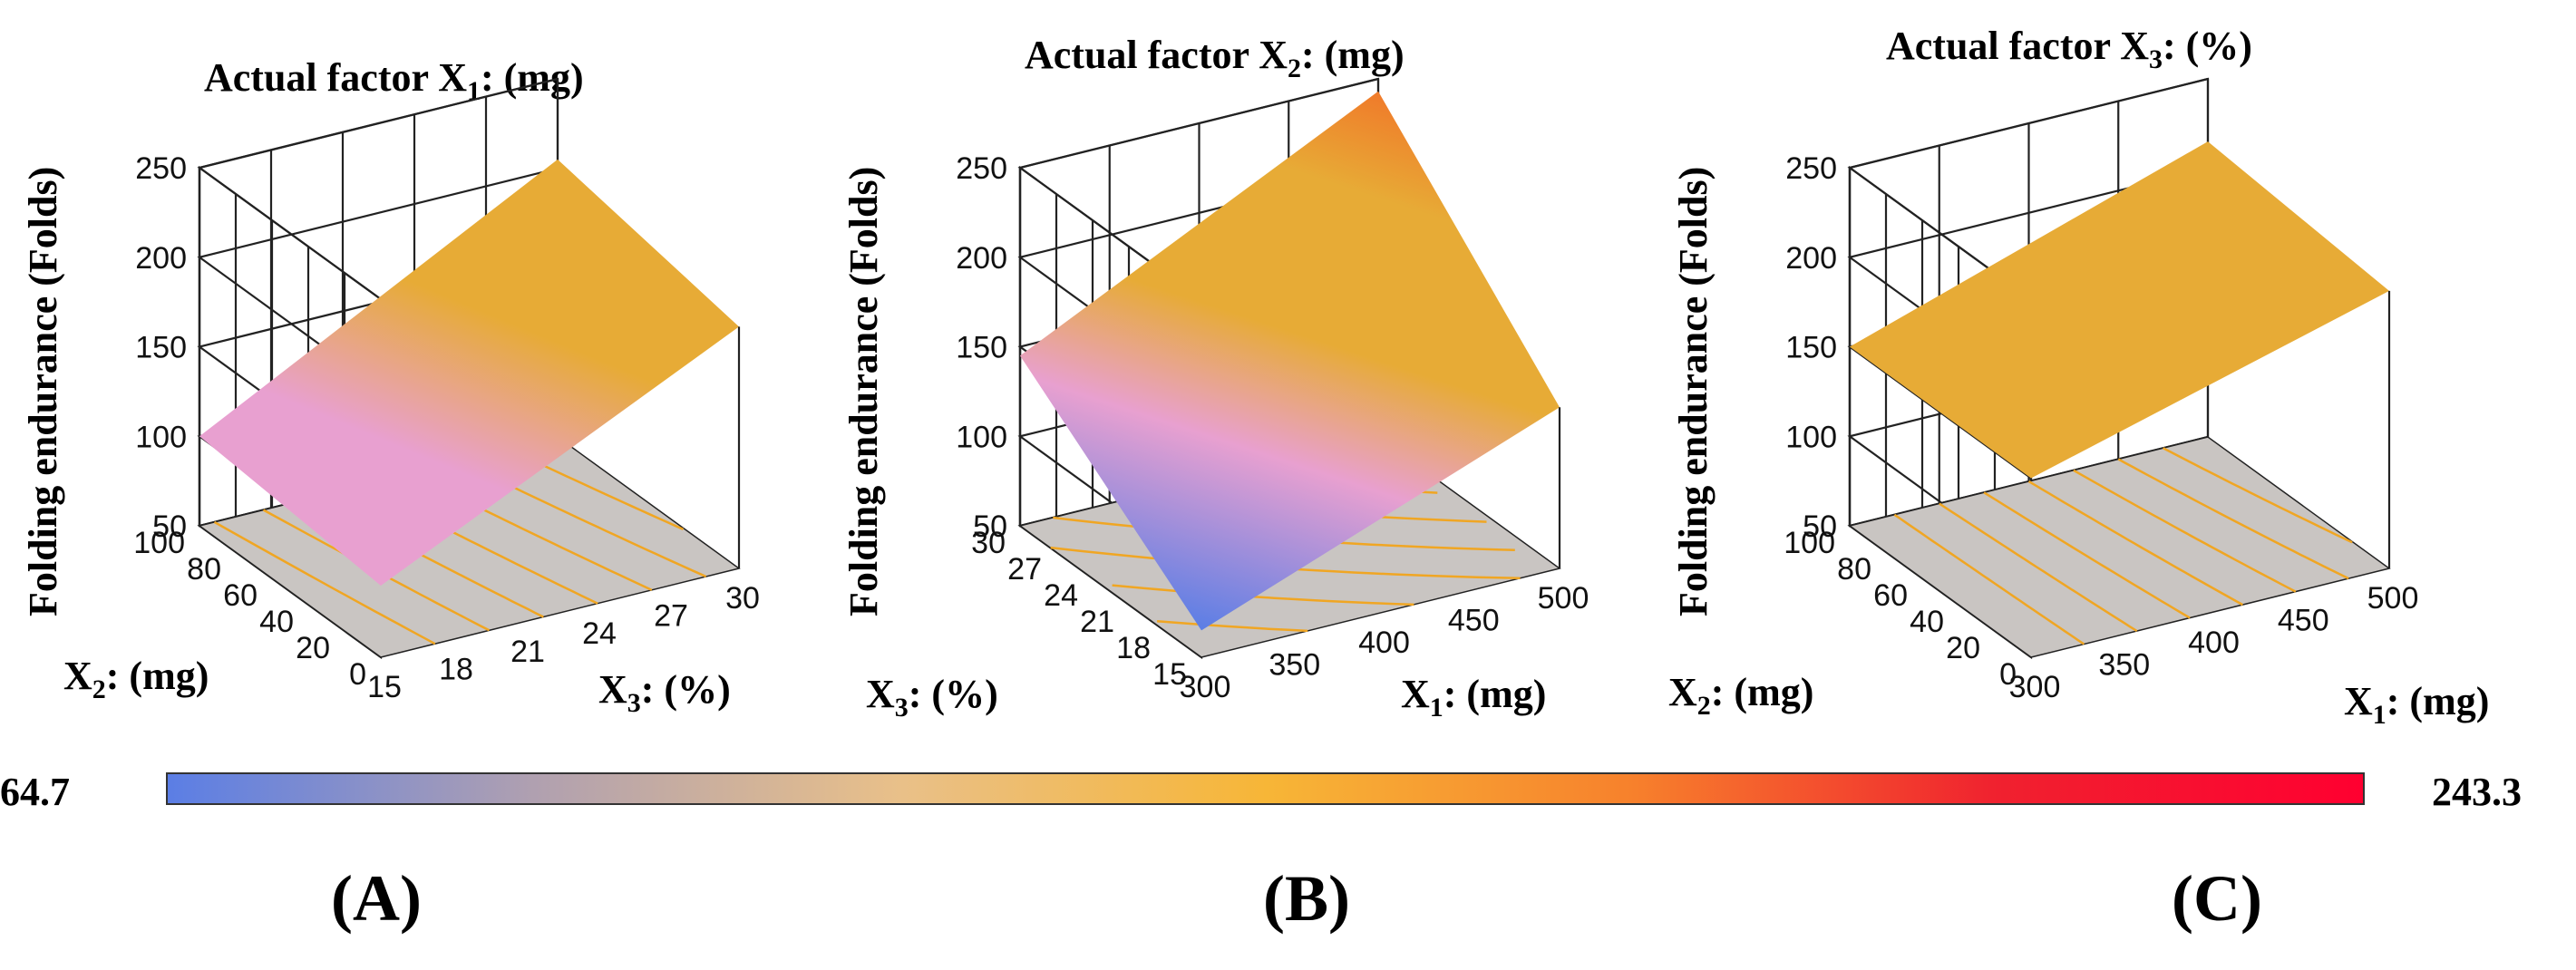 Image resolution: width=2576 pixels, height=970 pixels. Describe the element at coordinates (161, 258) in the screenshot. I see `z-tick-label-a: 200` at that location.